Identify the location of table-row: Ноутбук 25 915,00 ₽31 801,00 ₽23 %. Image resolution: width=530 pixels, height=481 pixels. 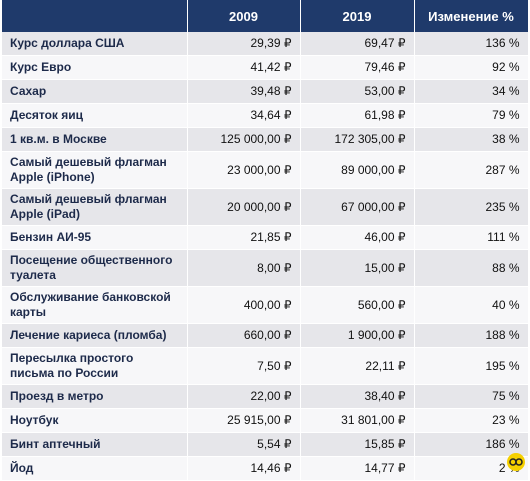
(265, 420).